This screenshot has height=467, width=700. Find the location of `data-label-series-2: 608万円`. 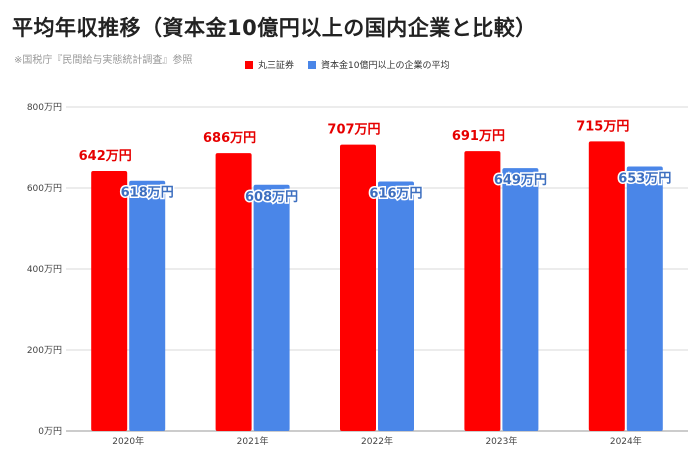

data-label-series-2: 608万円 is located at coordinates (271, 197).